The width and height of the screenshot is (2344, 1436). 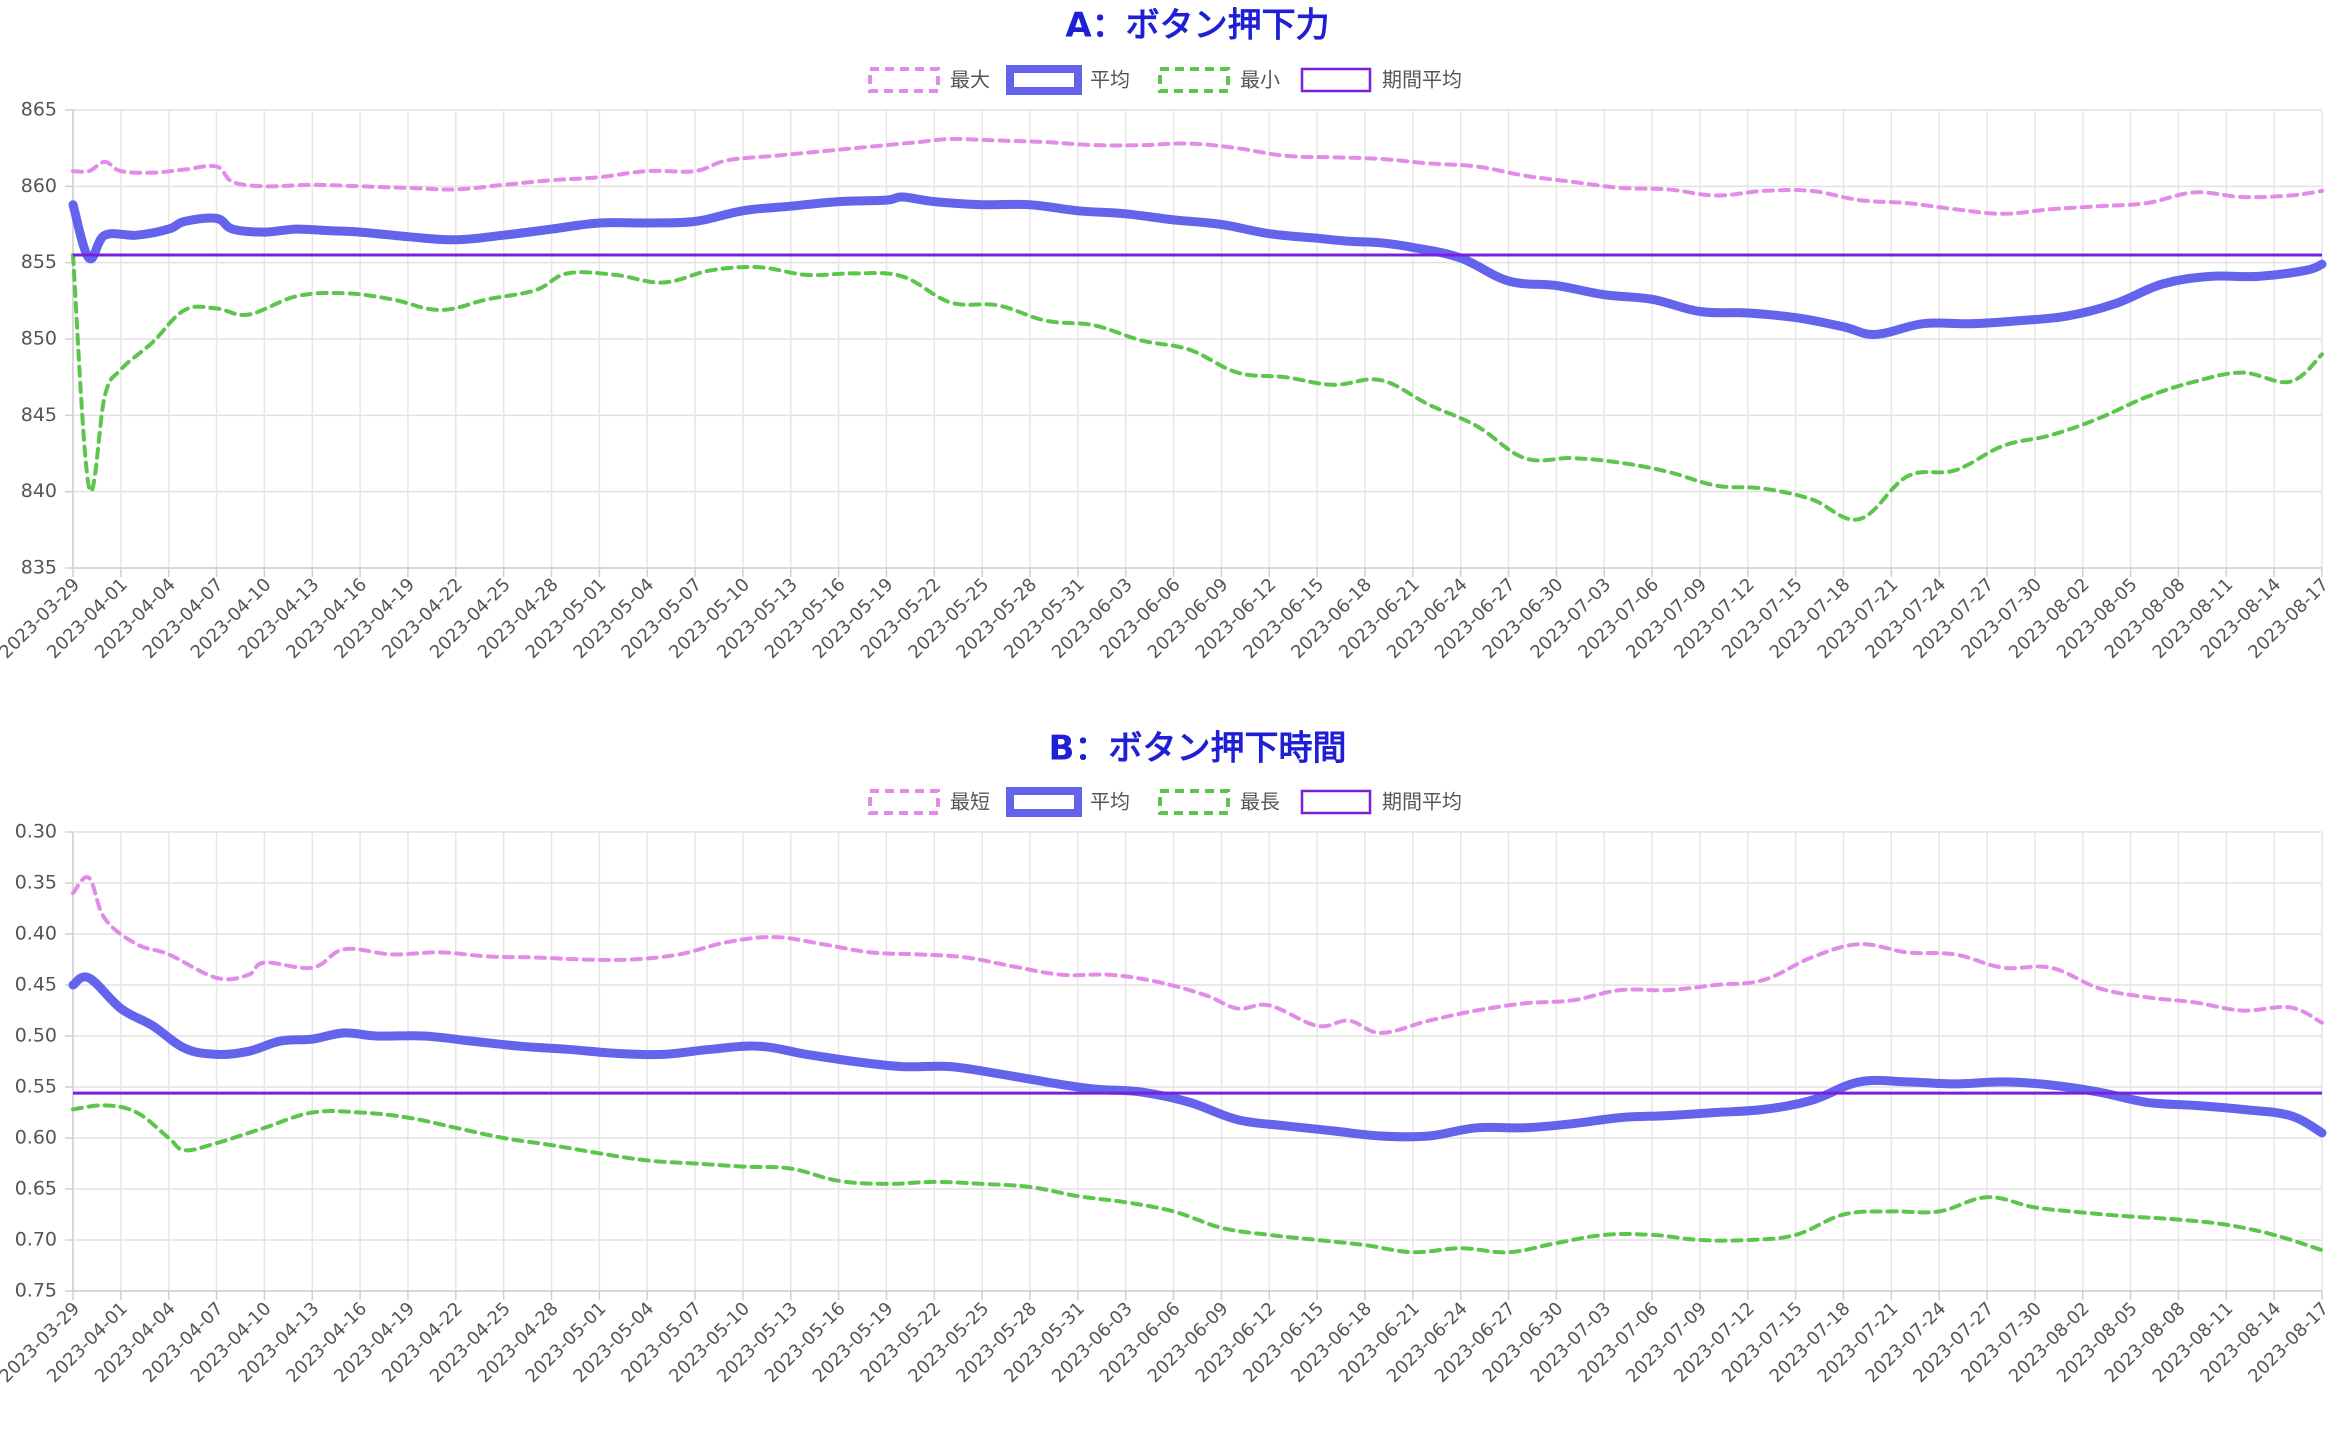 I want to click on y-tick-label: 860, so click(x=39, y=186).